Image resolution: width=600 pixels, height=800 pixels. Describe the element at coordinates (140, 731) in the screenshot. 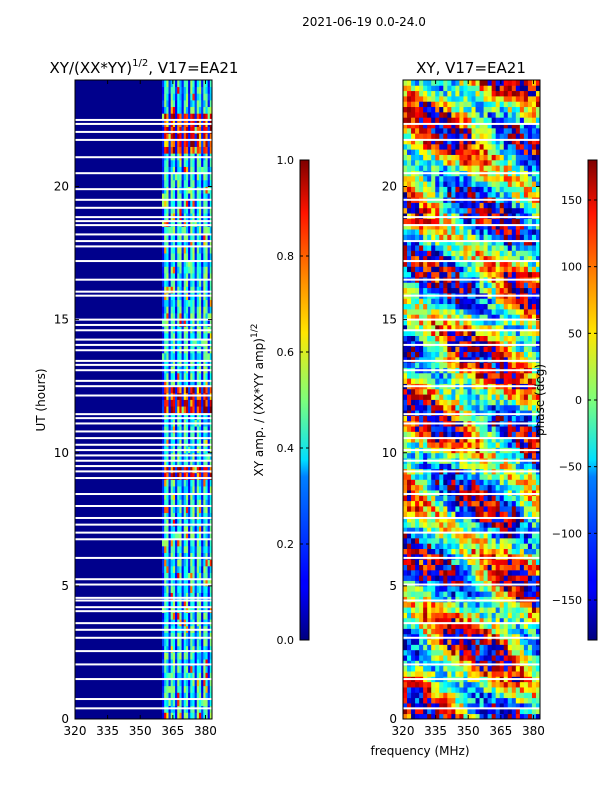

I see `amplitude-x-tick-label: 350` at that location.